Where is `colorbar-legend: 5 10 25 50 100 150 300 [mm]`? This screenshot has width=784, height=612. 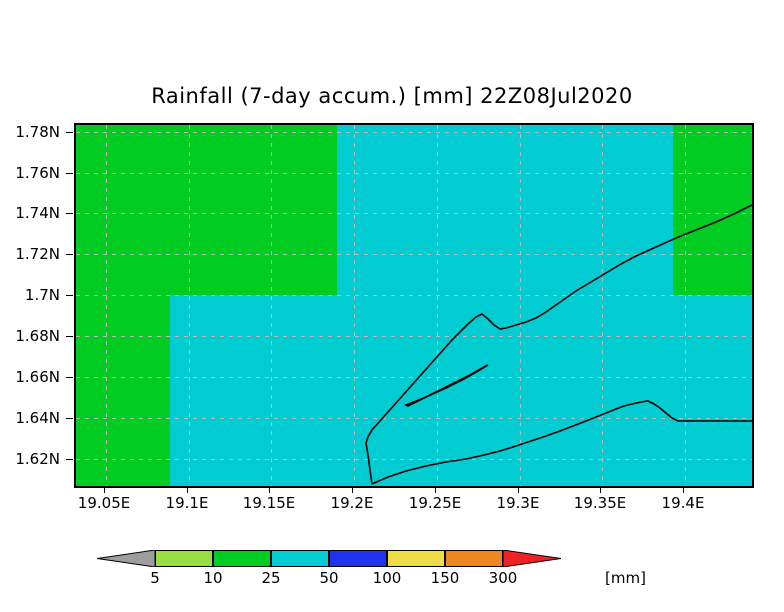
colorbar-legend: 5 10 25 50 100 150 300 [mm] is located at coordinates (373, 567).